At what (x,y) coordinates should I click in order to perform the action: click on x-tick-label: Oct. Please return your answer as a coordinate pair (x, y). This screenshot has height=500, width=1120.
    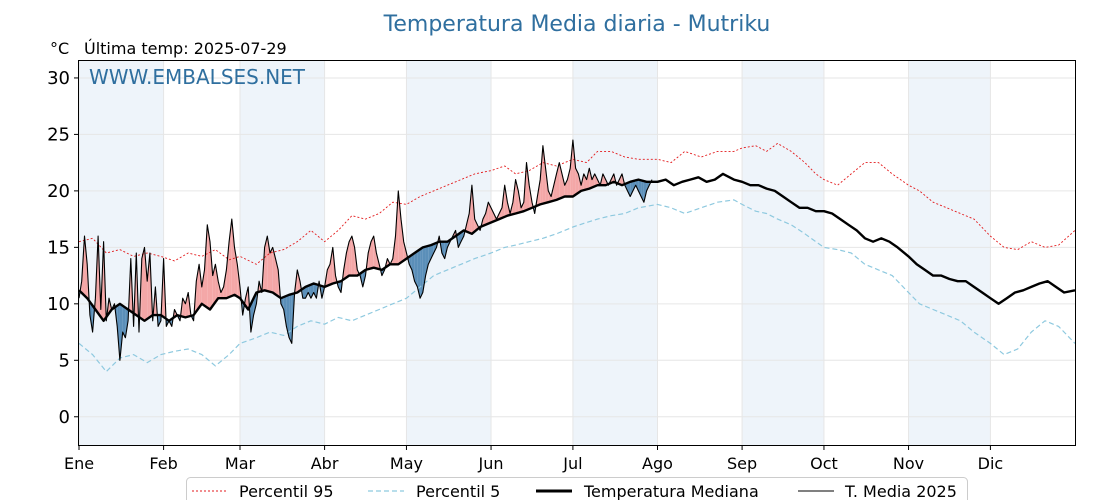
    Looking at the image, I should click on (824, 463).